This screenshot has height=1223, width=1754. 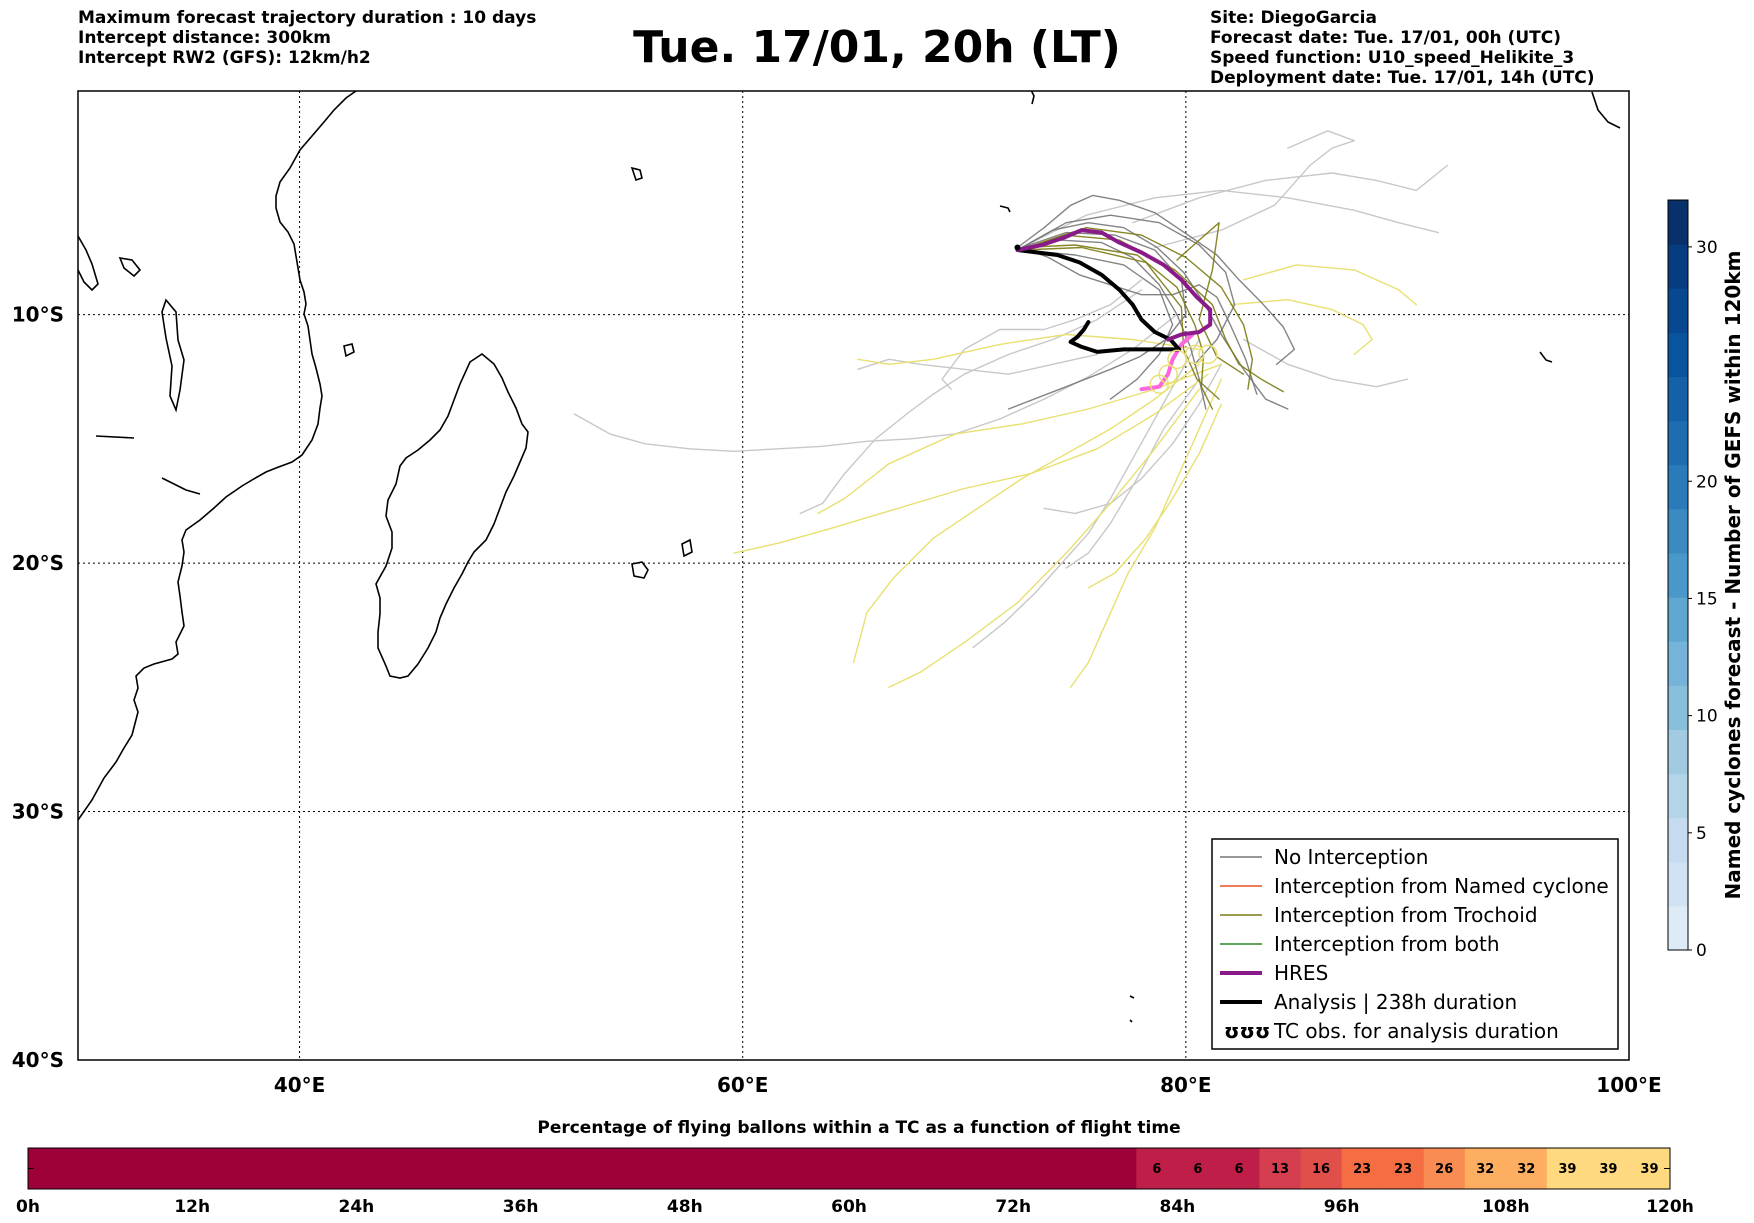 I want to click on colorbar-tick-label: 0, so click(x=1701, y=951).